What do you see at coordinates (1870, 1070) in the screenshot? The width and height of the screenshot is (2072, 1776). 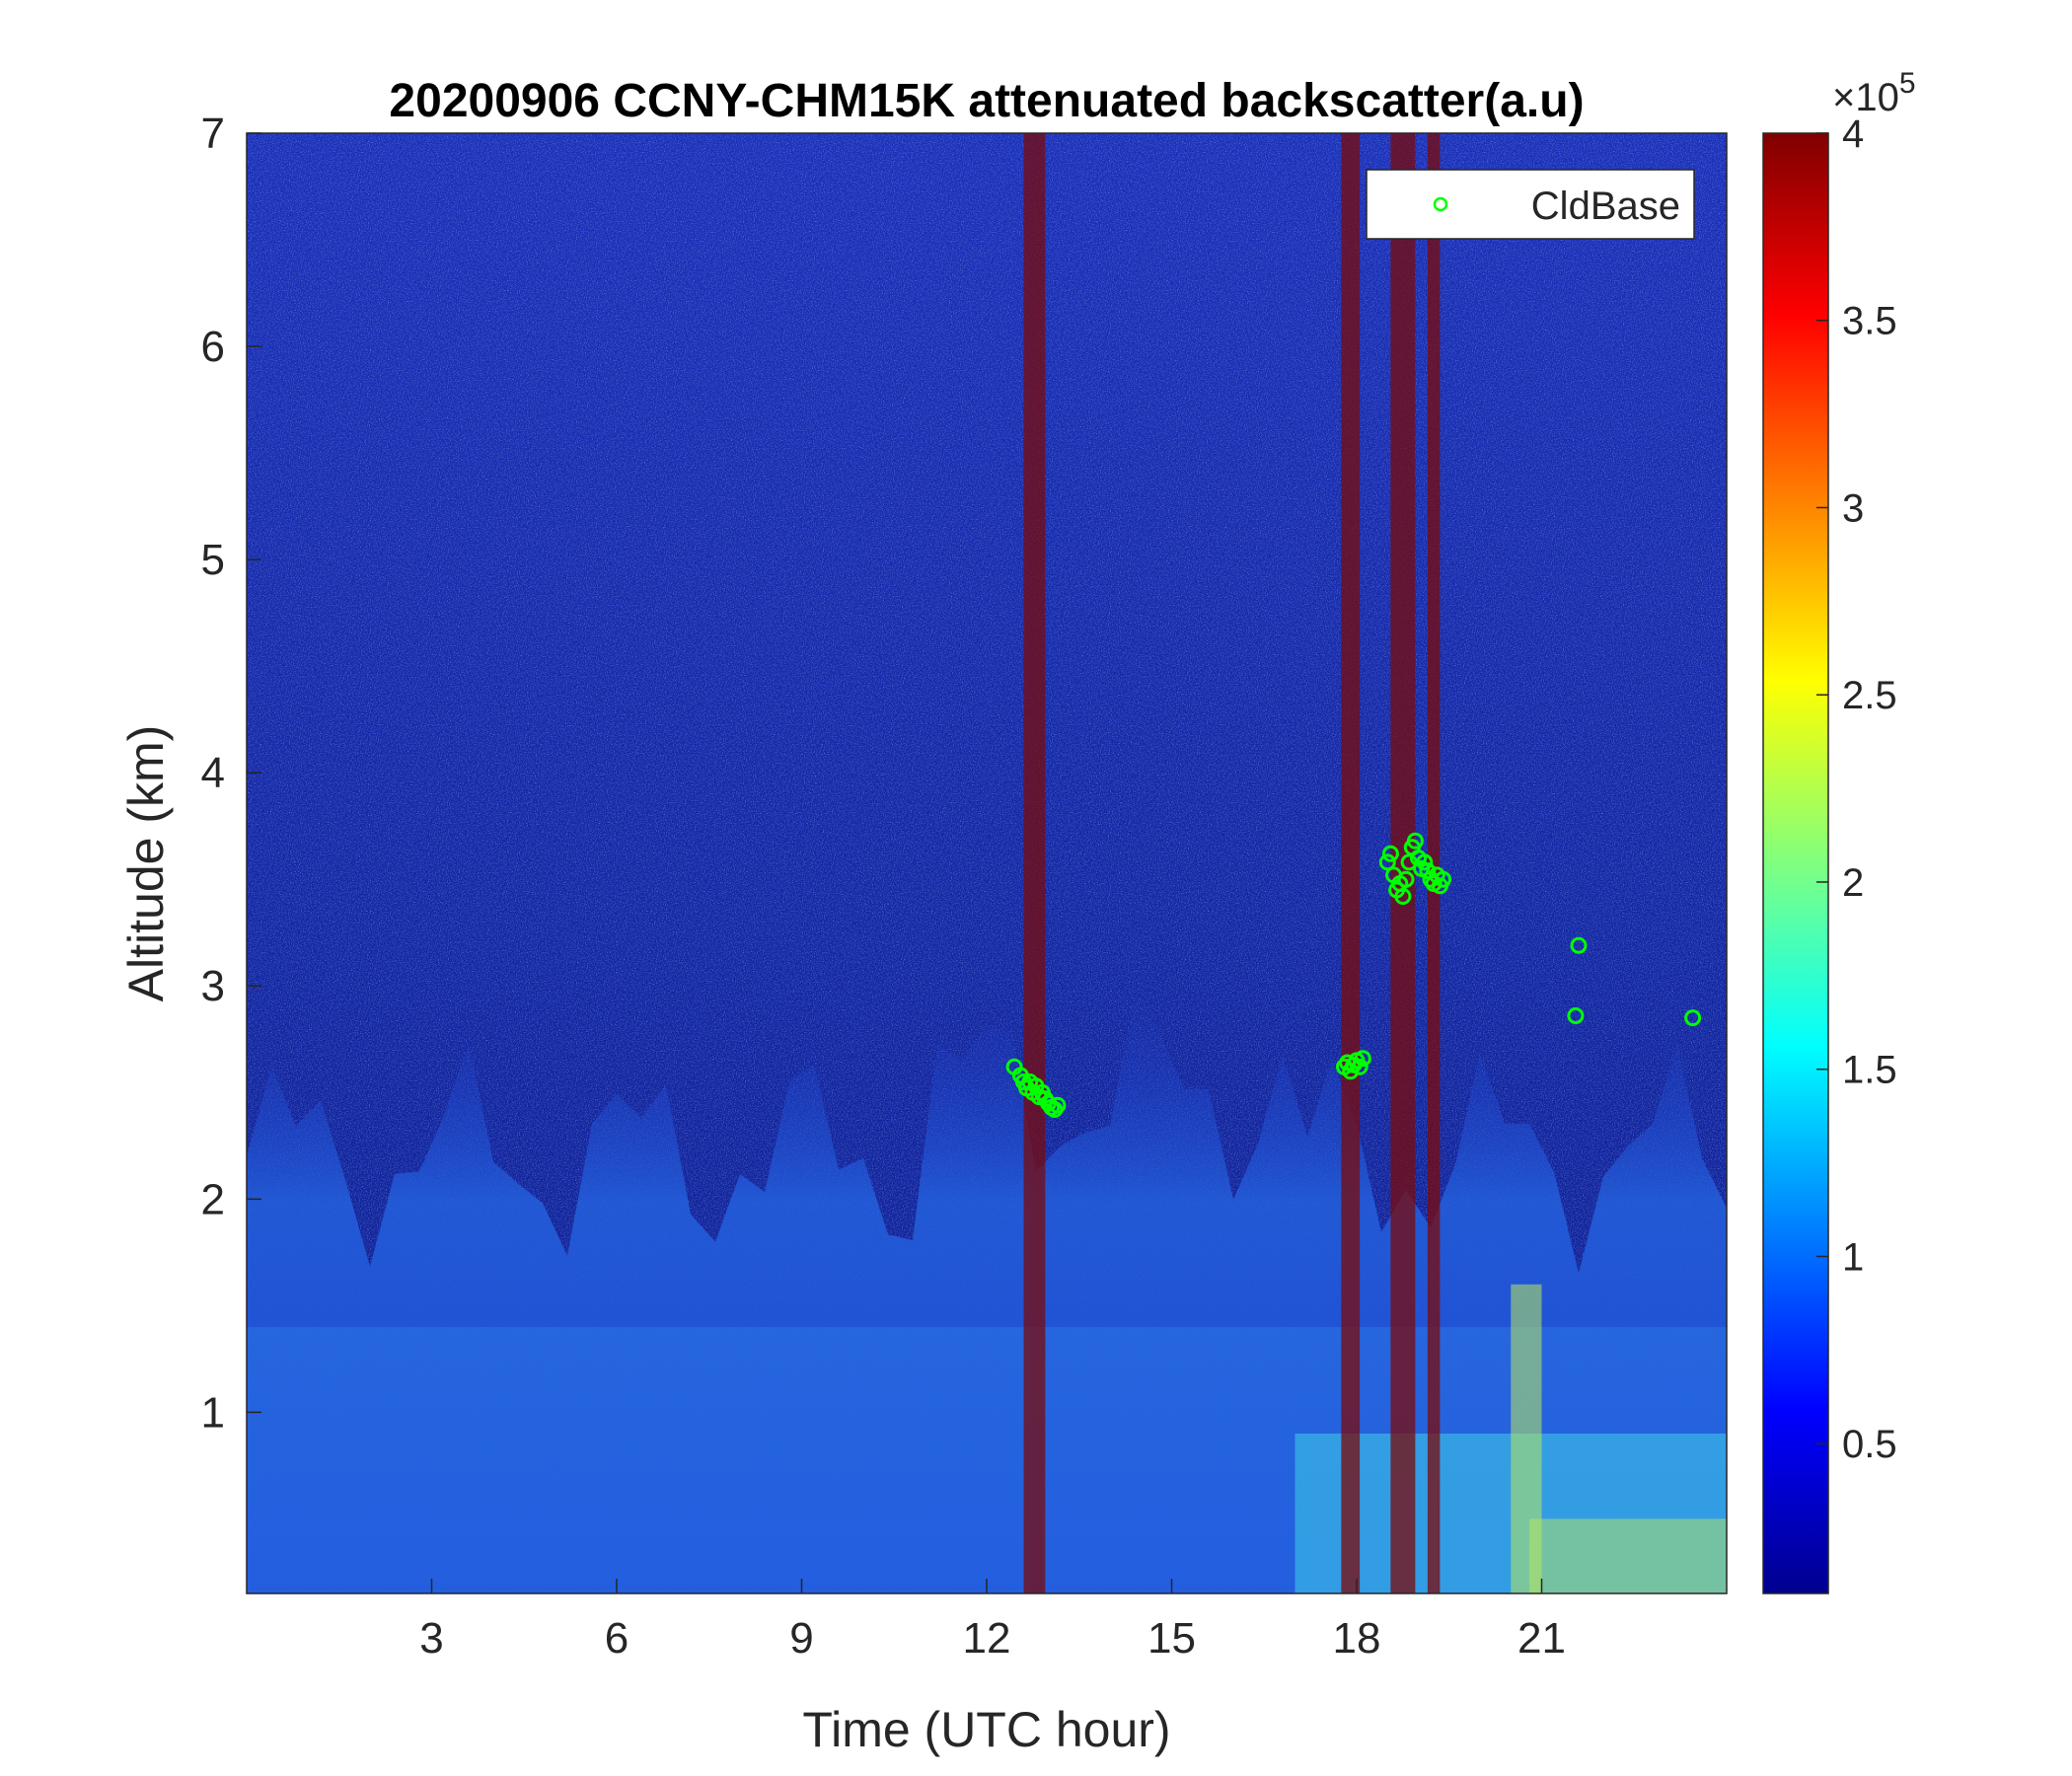 I see `colorbar-tick-label-2: 1.5` at bounding box center [1870, 1070].